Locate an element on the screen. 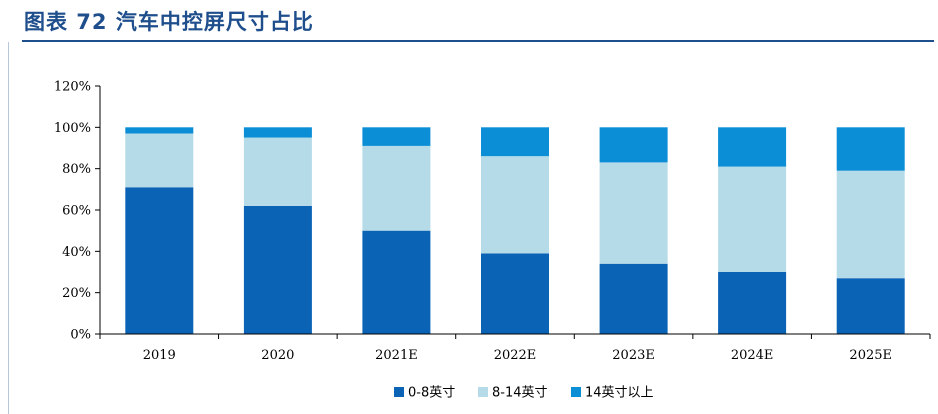  y-tick-label: 20% is located at coordinates (76, 293).